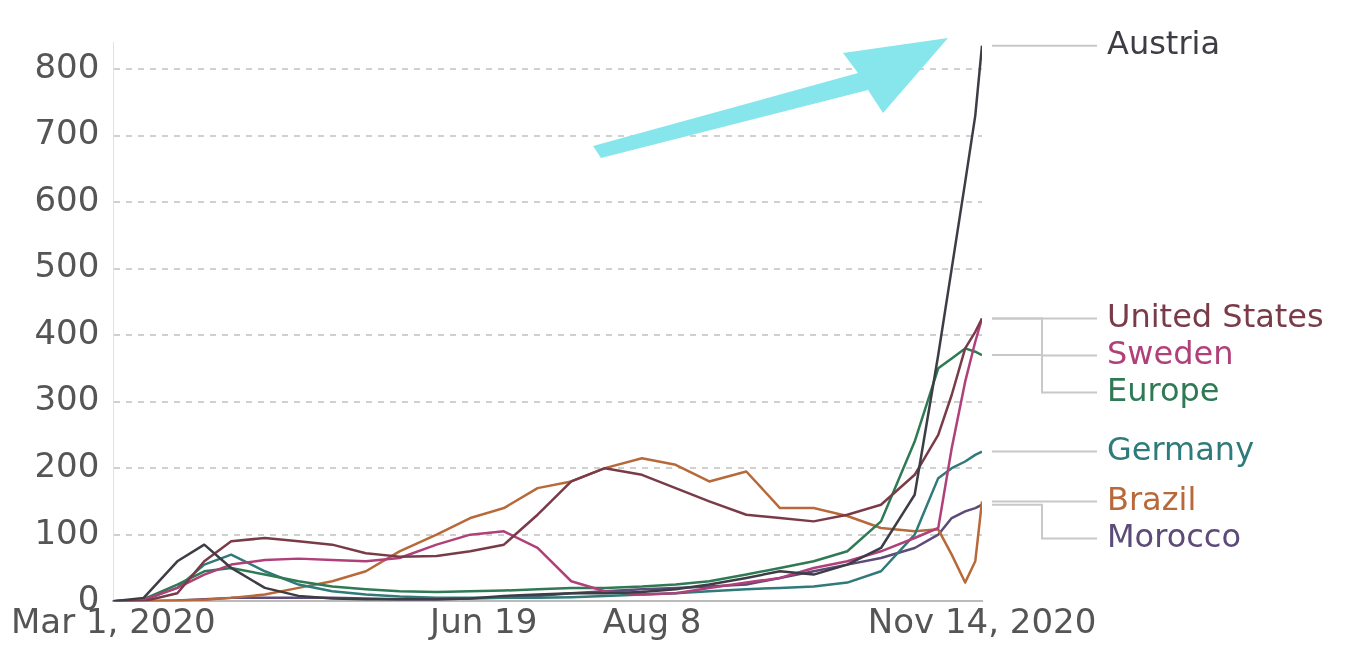 Image resolution: width=1360 pixels, height=657 pixels. Describe the element at coordinates (1215, 315) in the screenshot. I see `text: United States` at that location.